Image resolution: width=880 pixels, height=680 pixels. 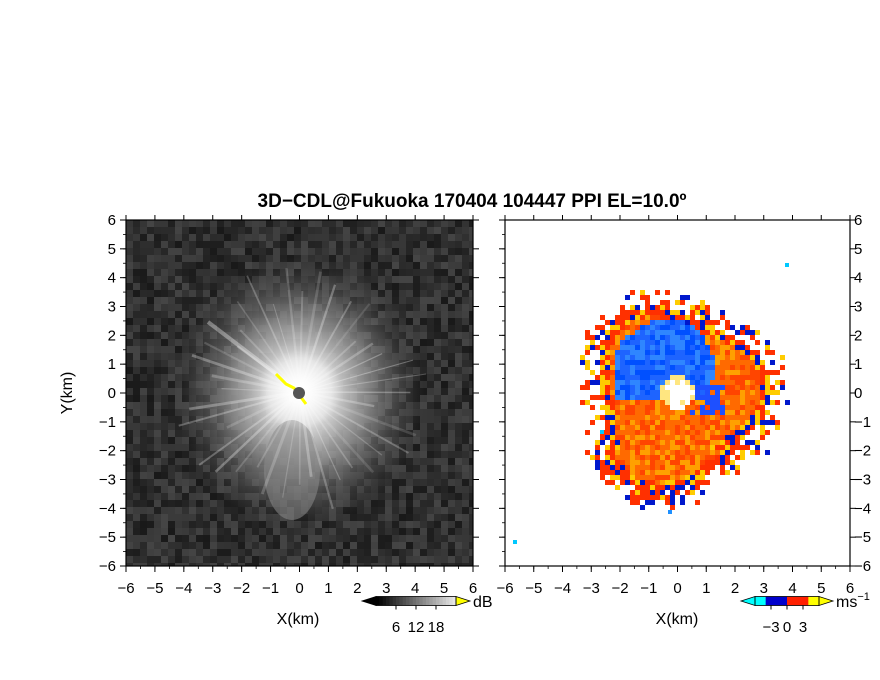 What do you see at coordinates (112, 335) in the screenshot?
I see `y-tick-label: 2` at bounding box center [112, 335].